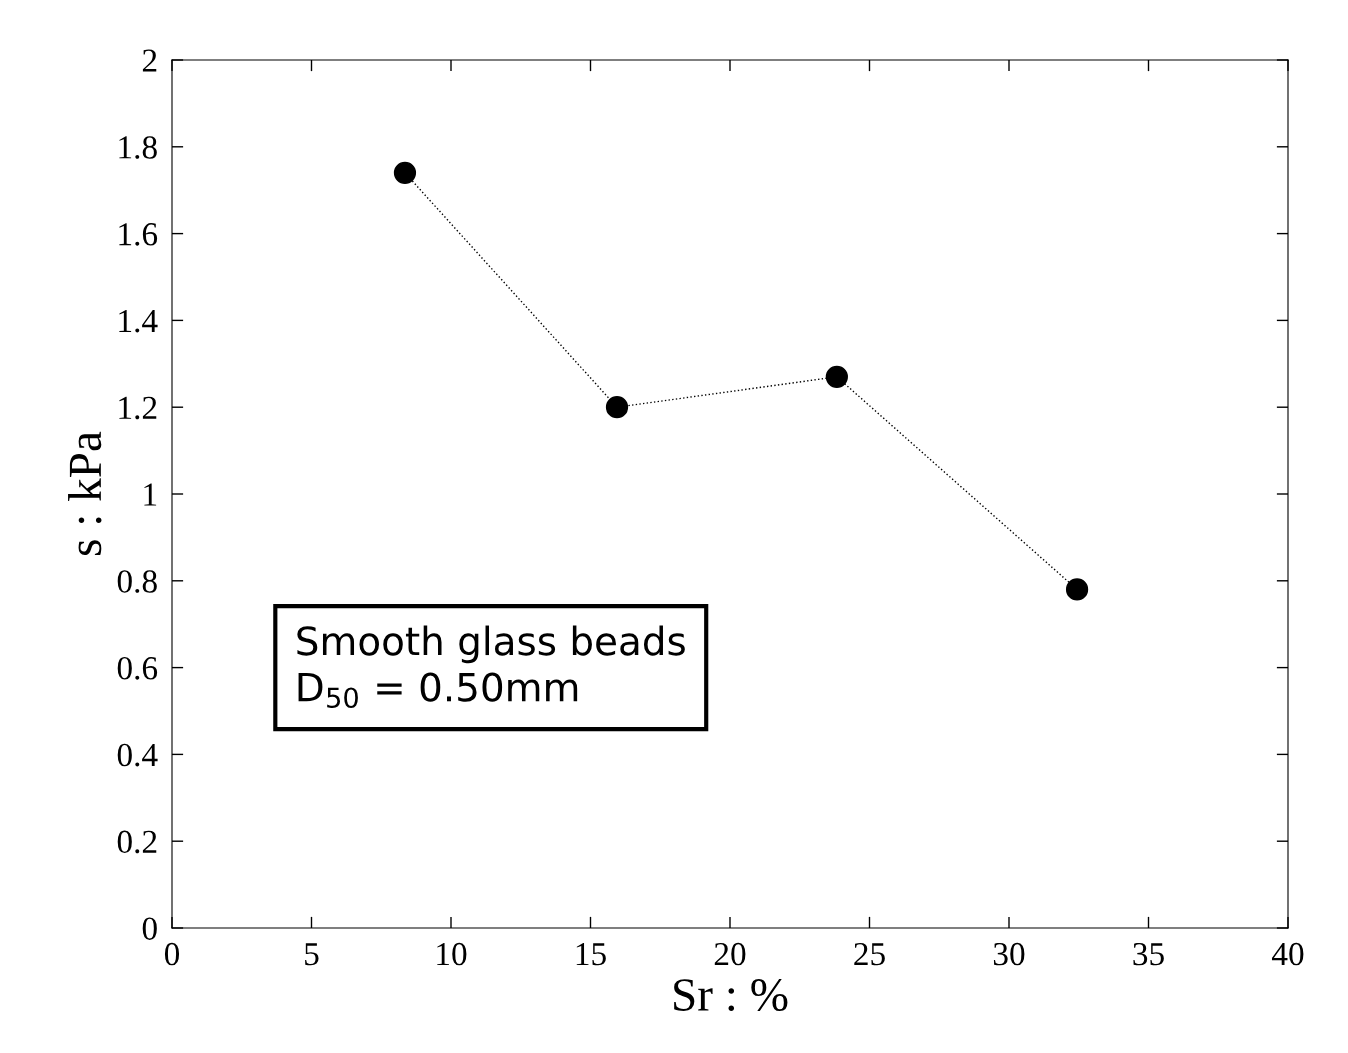 The image size is (1348, 1053). What do you see at coordinates (149, 928) in the screenshot?
I see `y-tick-label: 0` at bounding box center [149, 928].